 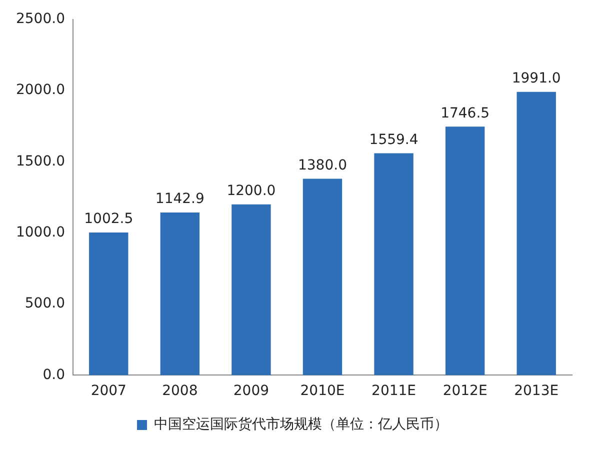 I want to click on data-label: 1991.0, so click(x=536, y=78).